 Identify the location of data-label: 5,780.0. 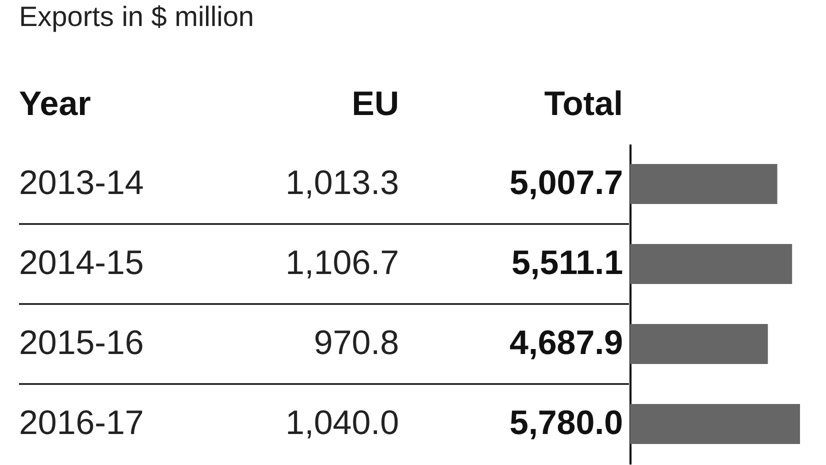
(566, 423).